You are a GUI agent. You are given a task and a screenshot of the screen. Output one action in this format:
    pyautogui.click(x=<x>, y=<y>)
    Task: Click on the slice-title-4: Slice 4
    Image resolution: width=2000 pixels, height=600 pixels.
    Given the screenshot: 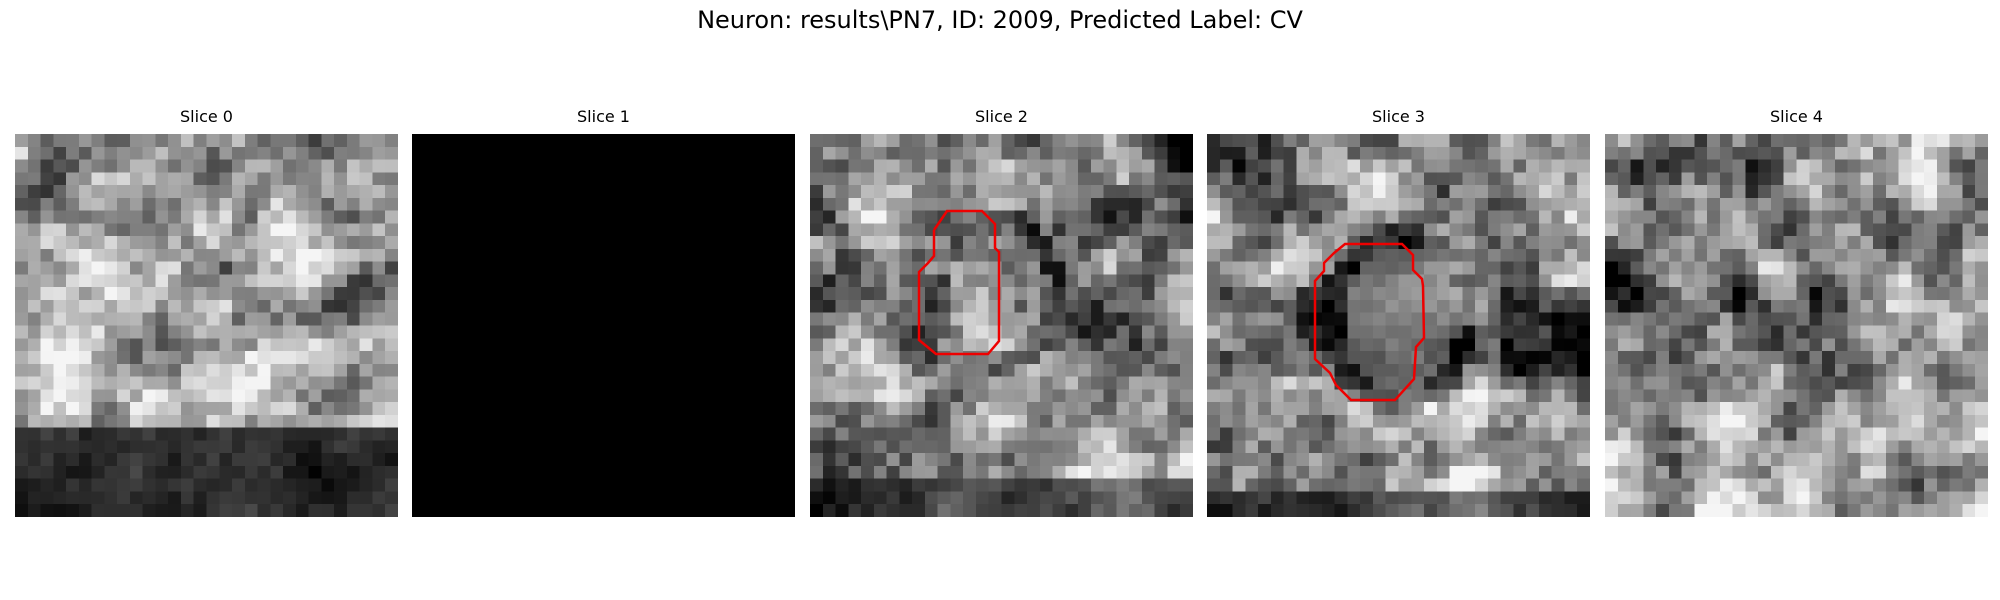 What is the action you would take?
    pyautogui.click(x=1796, y=116)
    